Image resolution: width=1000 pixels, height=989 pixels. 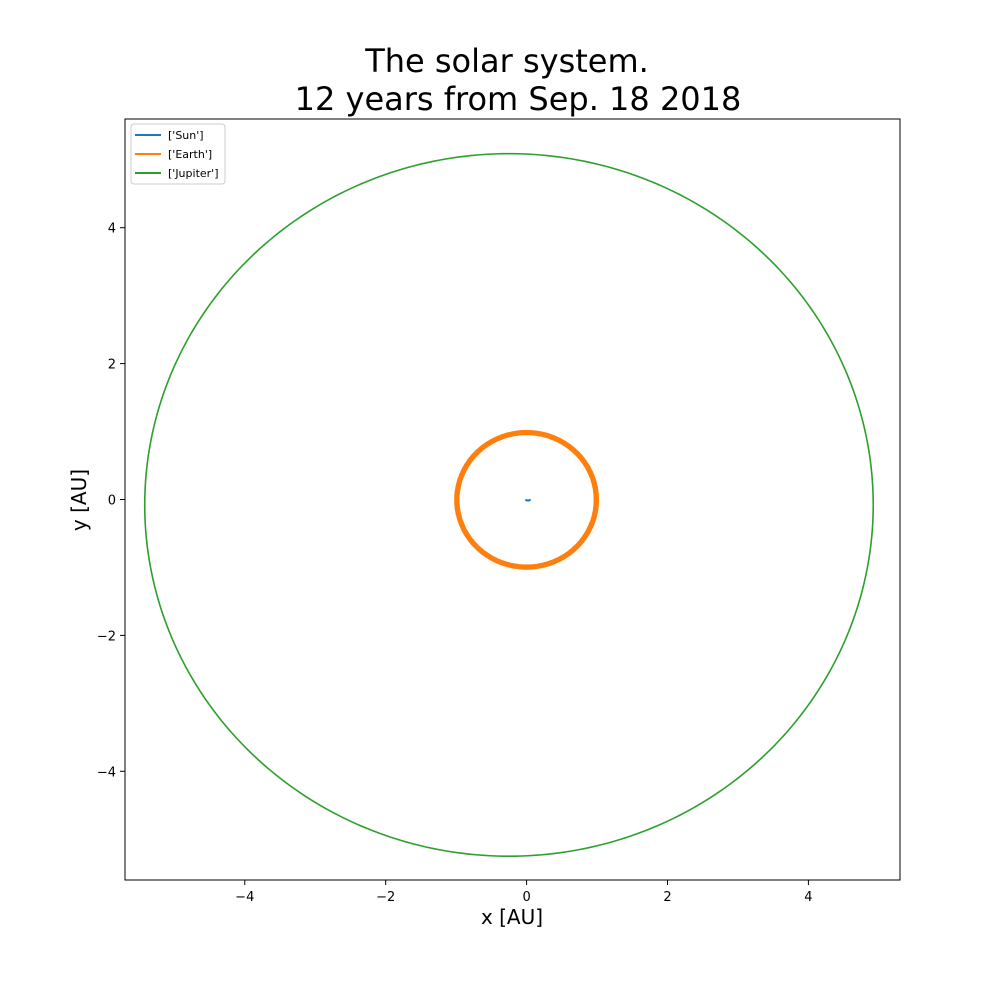 I want to click on y-tick-label: 4, so click(x=112, y=229).